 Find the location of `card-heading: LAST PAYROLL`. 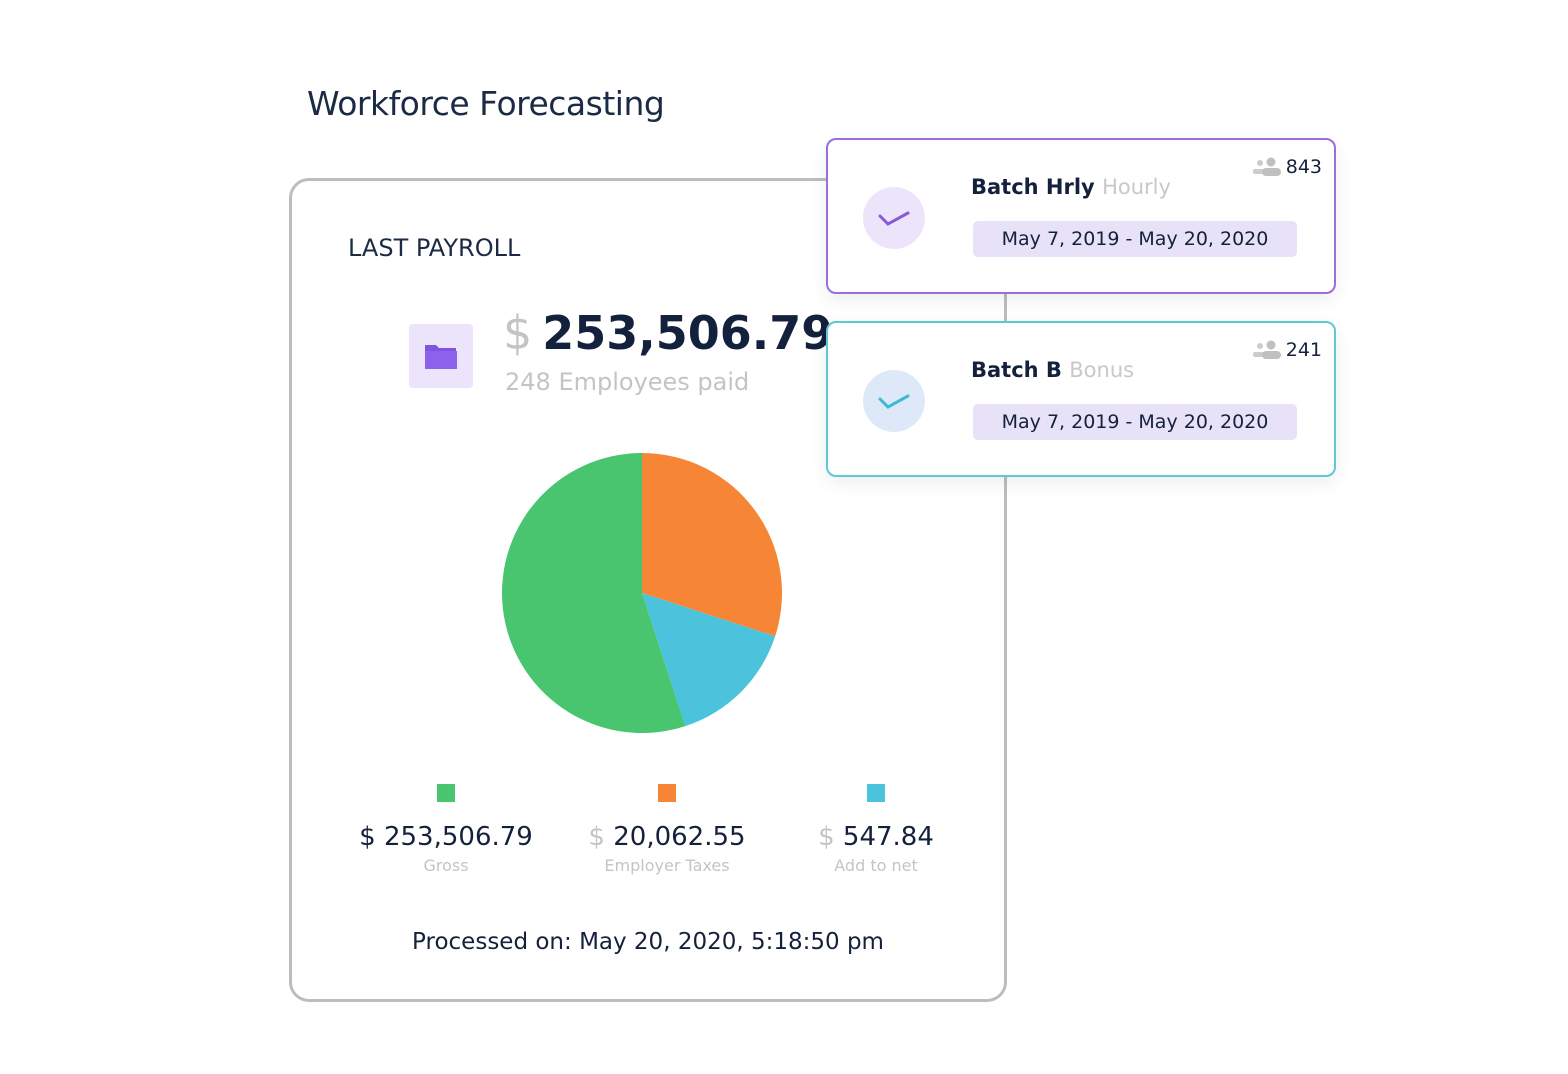

card-heading: LAST PAYROLL is located at coordinates (434, 248).